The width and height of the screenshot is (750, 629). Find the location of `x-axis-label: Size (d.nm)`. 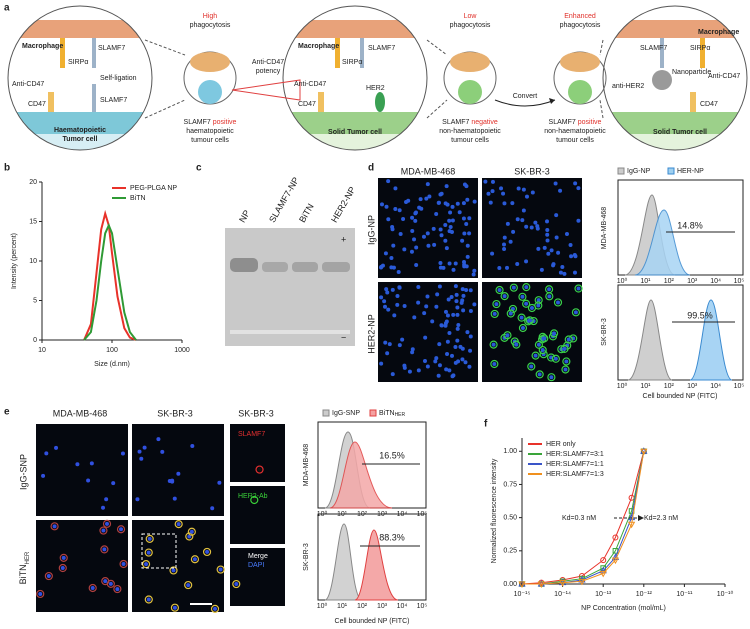

x-axis-label: Size (d.nm) is located at coordinates (112, 364).